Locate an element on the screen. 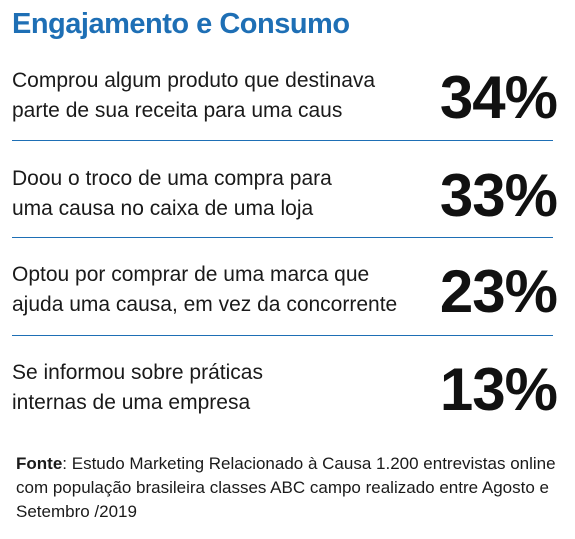 This screenshot has width=575, height=539. chart-title: Engajamento e Consumo is located at coordinates (181, 24).